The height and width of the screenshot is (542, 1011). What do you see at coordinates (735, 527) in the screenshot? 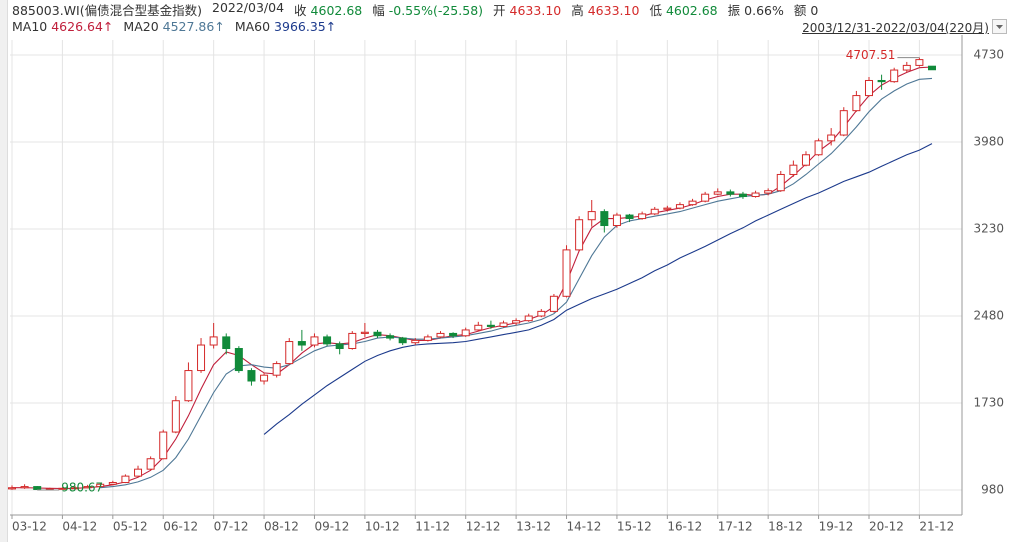
I see `x-tick-label: 17-12` at bounding box center [735, 527].